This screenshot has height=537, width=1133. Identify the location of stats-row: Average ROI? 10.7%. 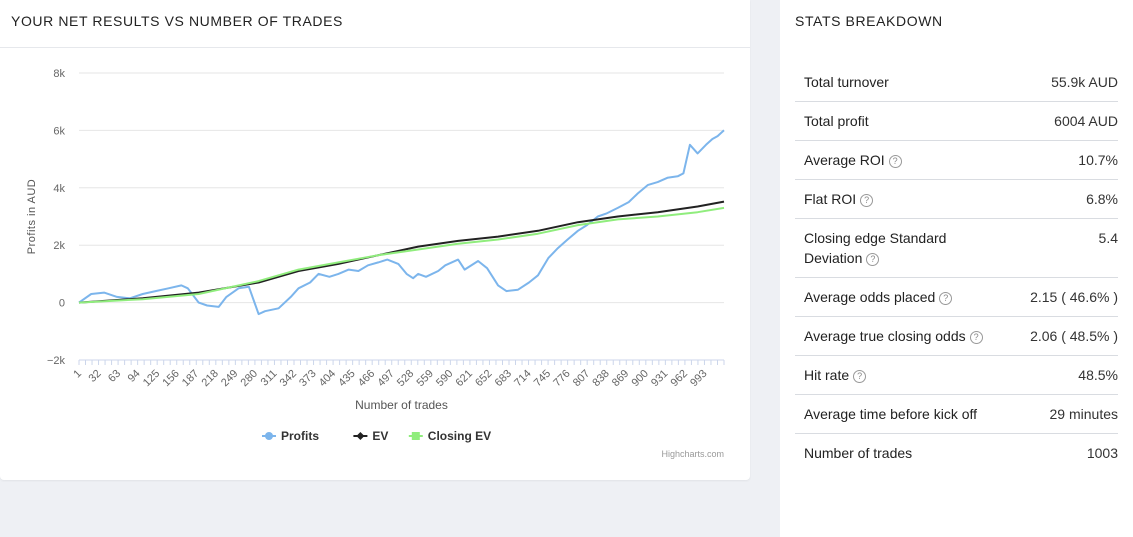
(956, 160).